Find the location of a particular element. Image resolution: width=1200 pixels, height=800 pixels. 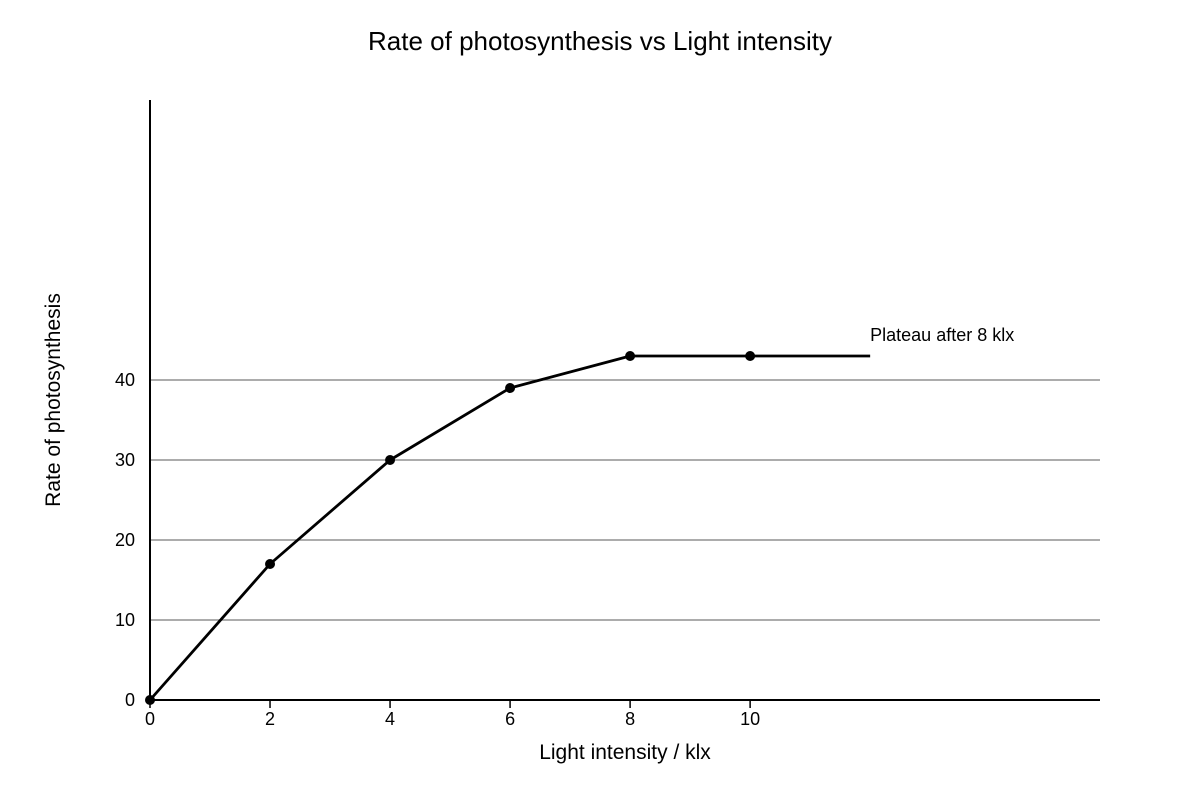

x-tick-label: 2 is located at coordinates (270, 719).